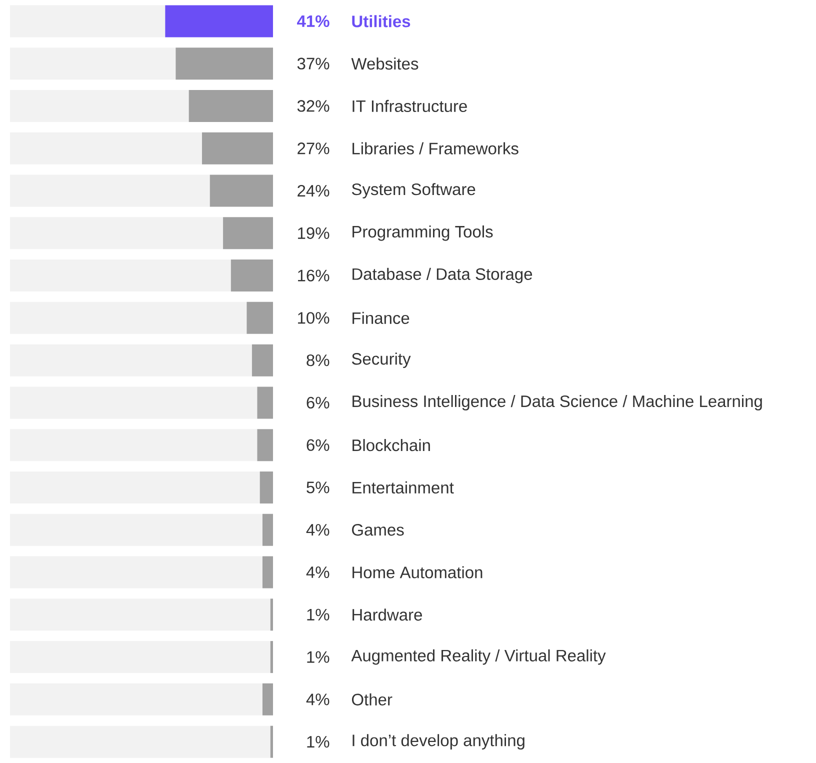 This screenshot has width=816, height=763. What do you see at coordinates (318, 360) in the screenshot?
I see `data-label: 8%` at bounding box center [318, 360].